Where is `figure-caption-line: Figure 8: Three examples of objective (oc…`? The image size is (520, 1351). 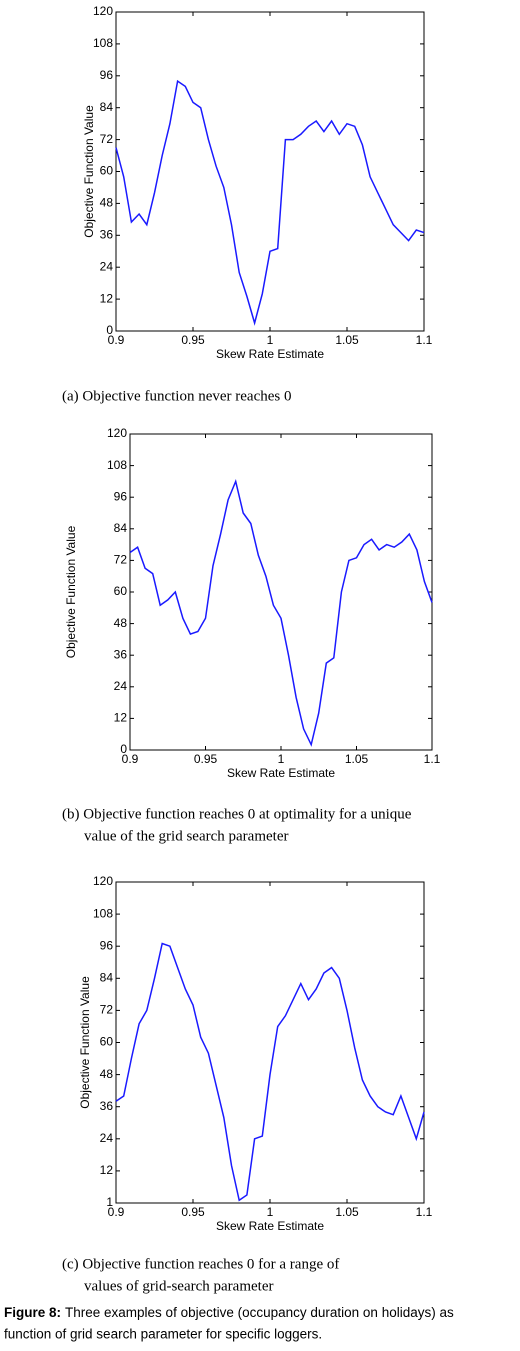
figure-caption-line: Figure 8: Three examples of objective (oc… is located at coordinates (229, 1312).